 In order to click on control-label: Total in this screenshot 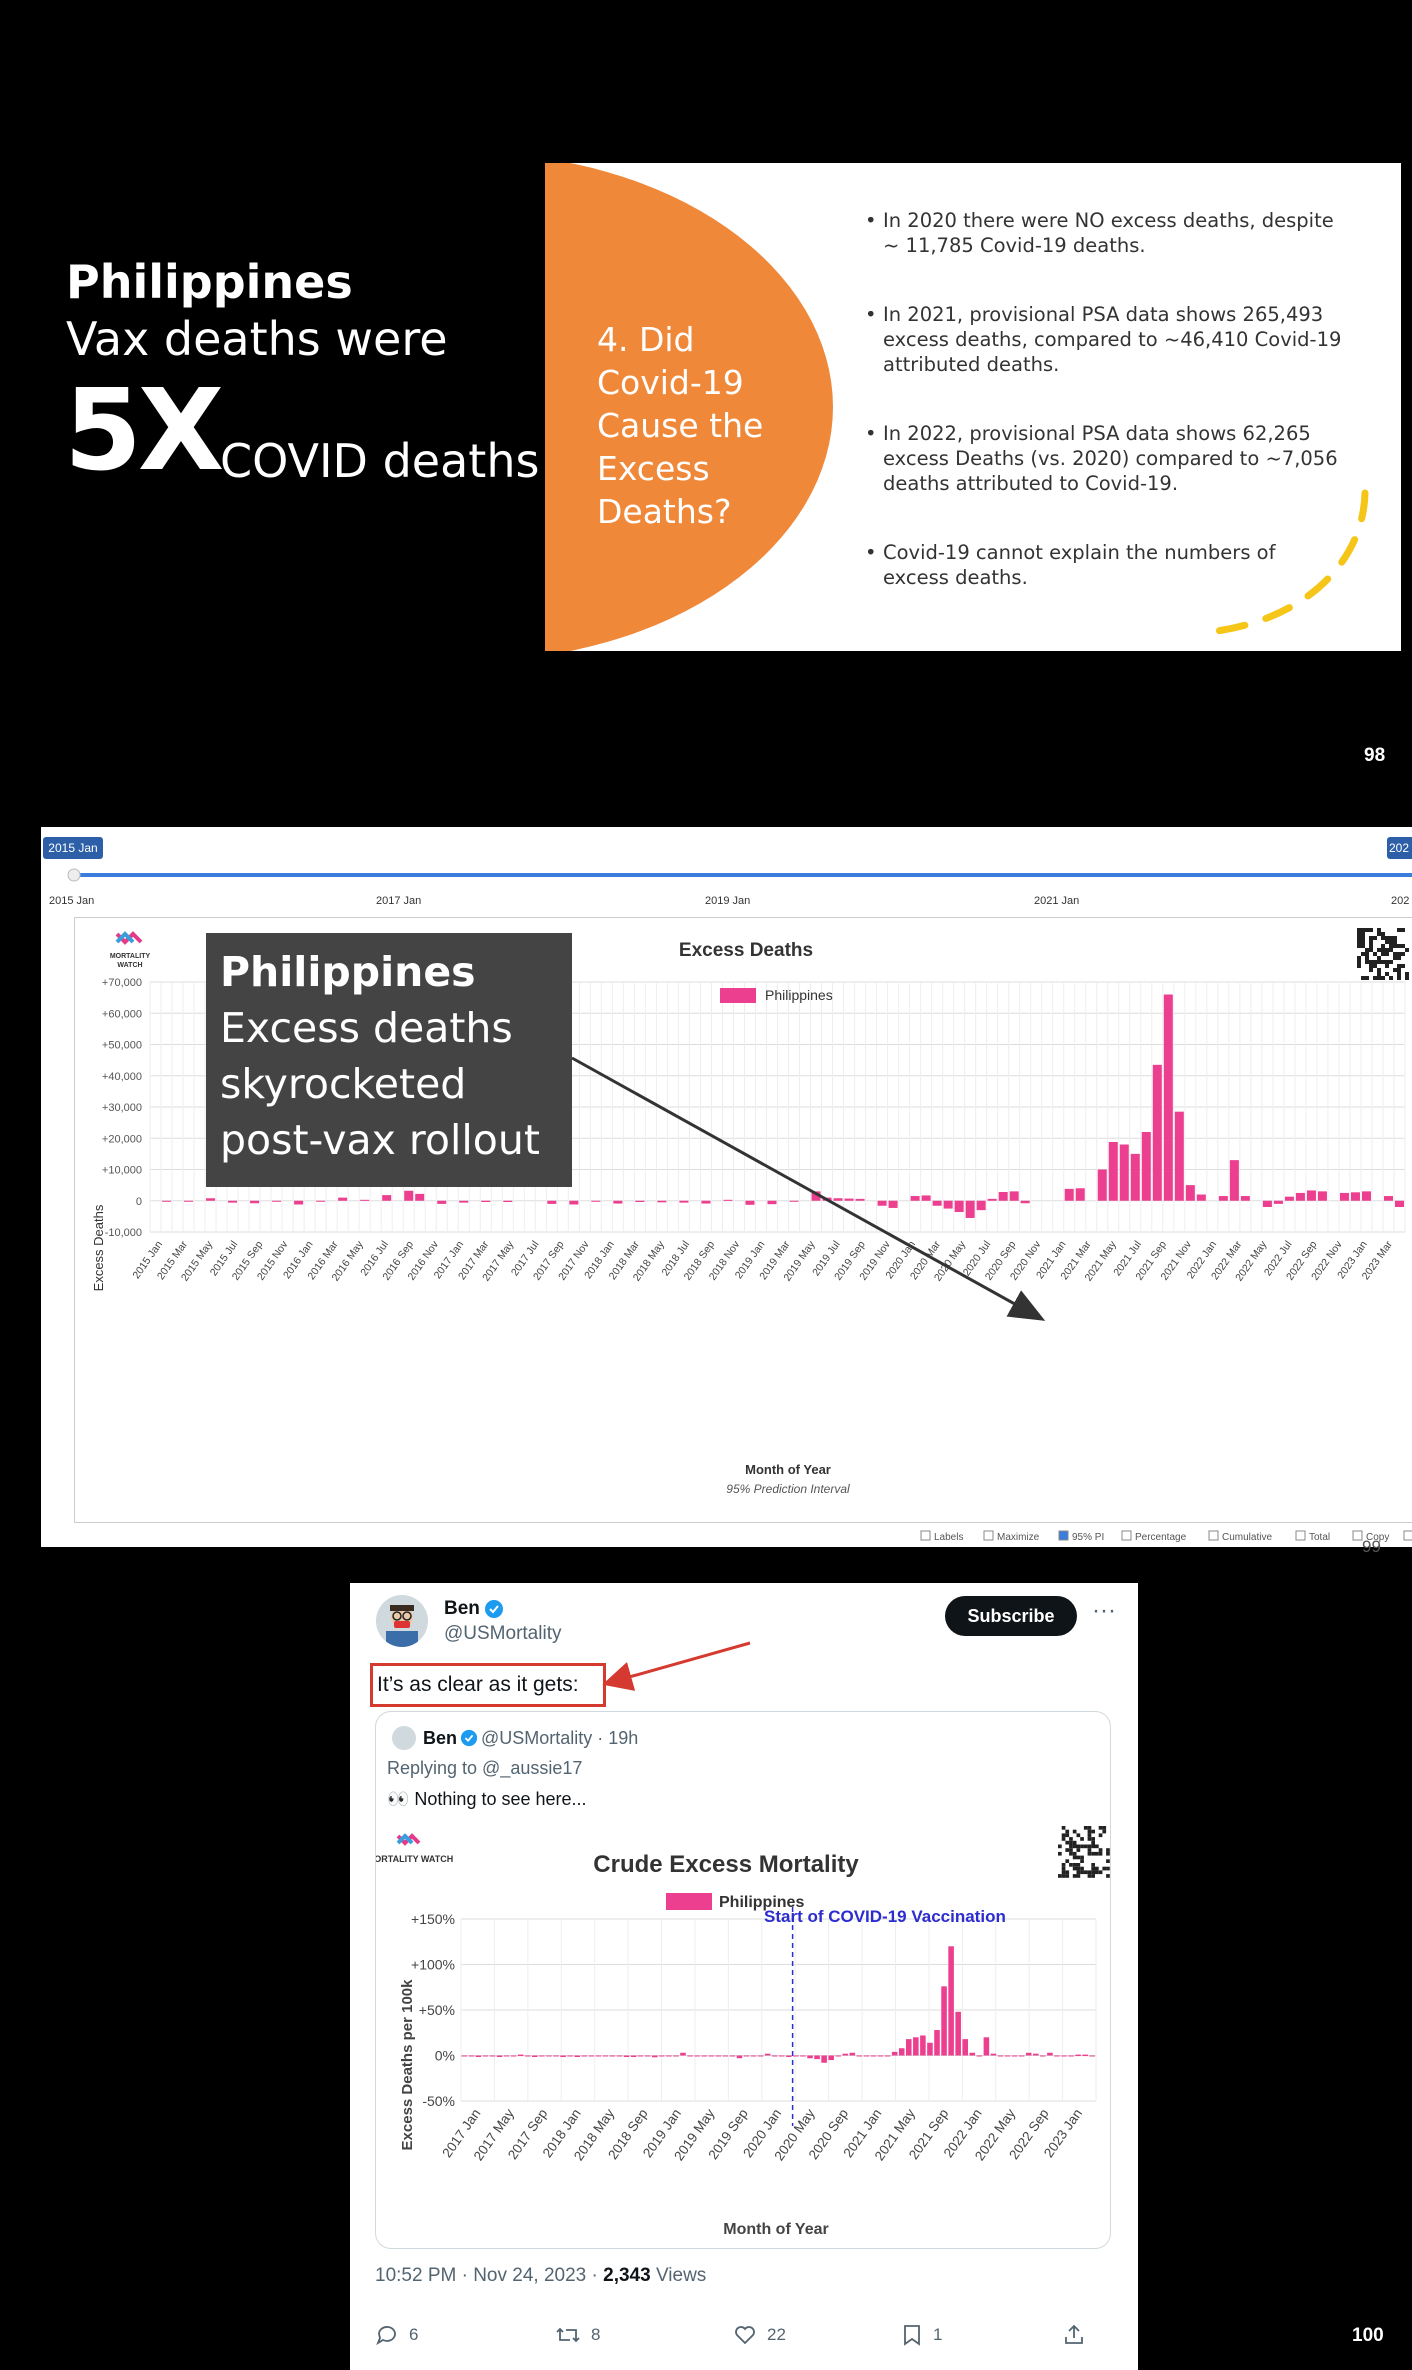, I will do `click(1319, 1537)`.